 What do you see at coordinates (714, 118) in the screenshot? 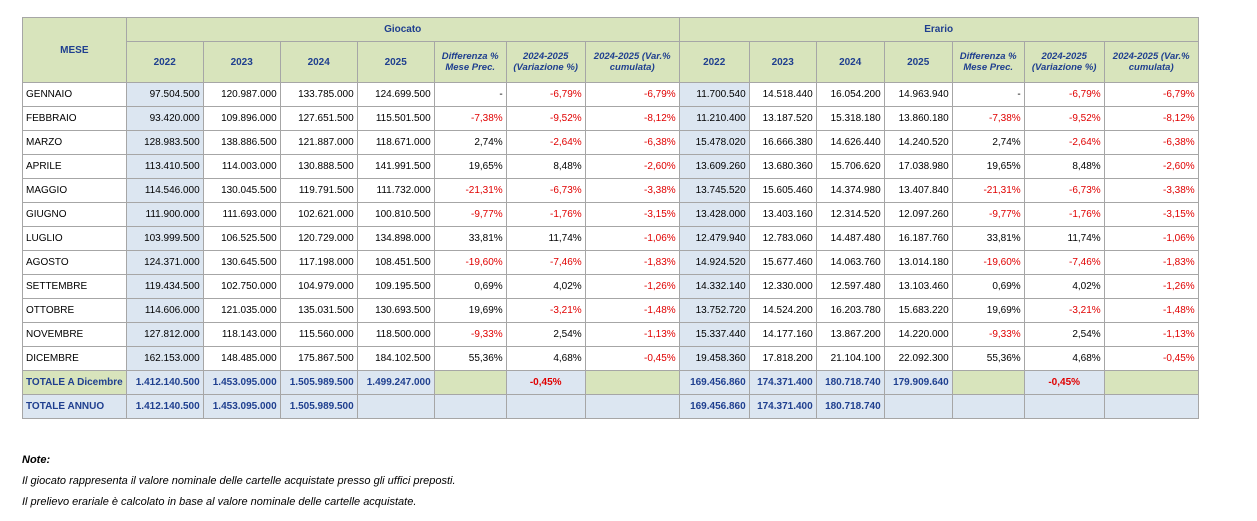
I see `value-cell: 11.210.400` at bounding box center [714, 118].